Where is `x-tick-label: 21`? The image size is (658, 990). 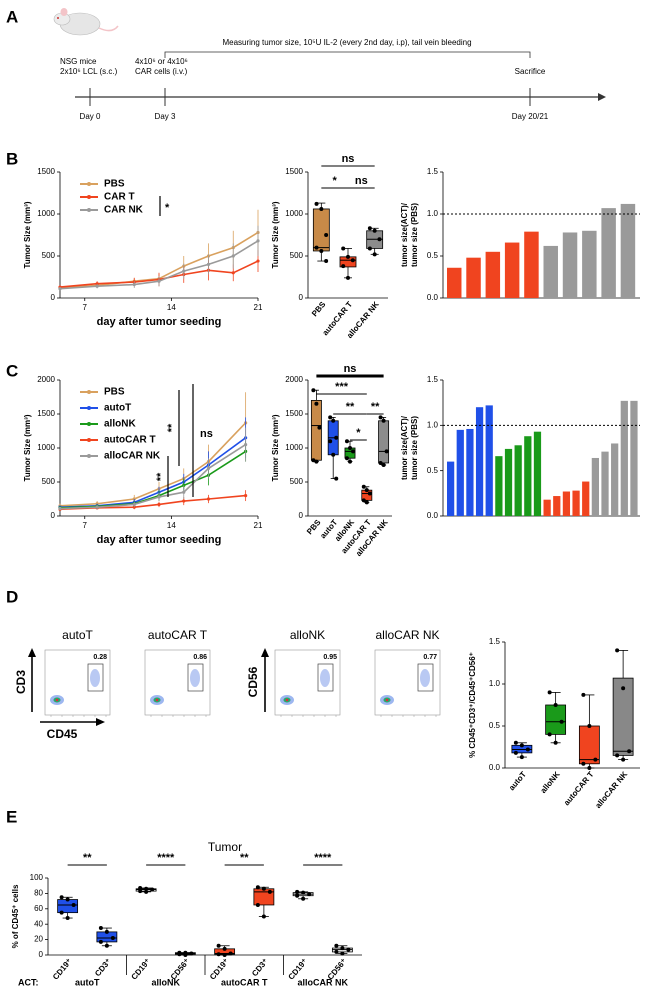
x-tick-label: 21 is located at coordinates (258, 525).